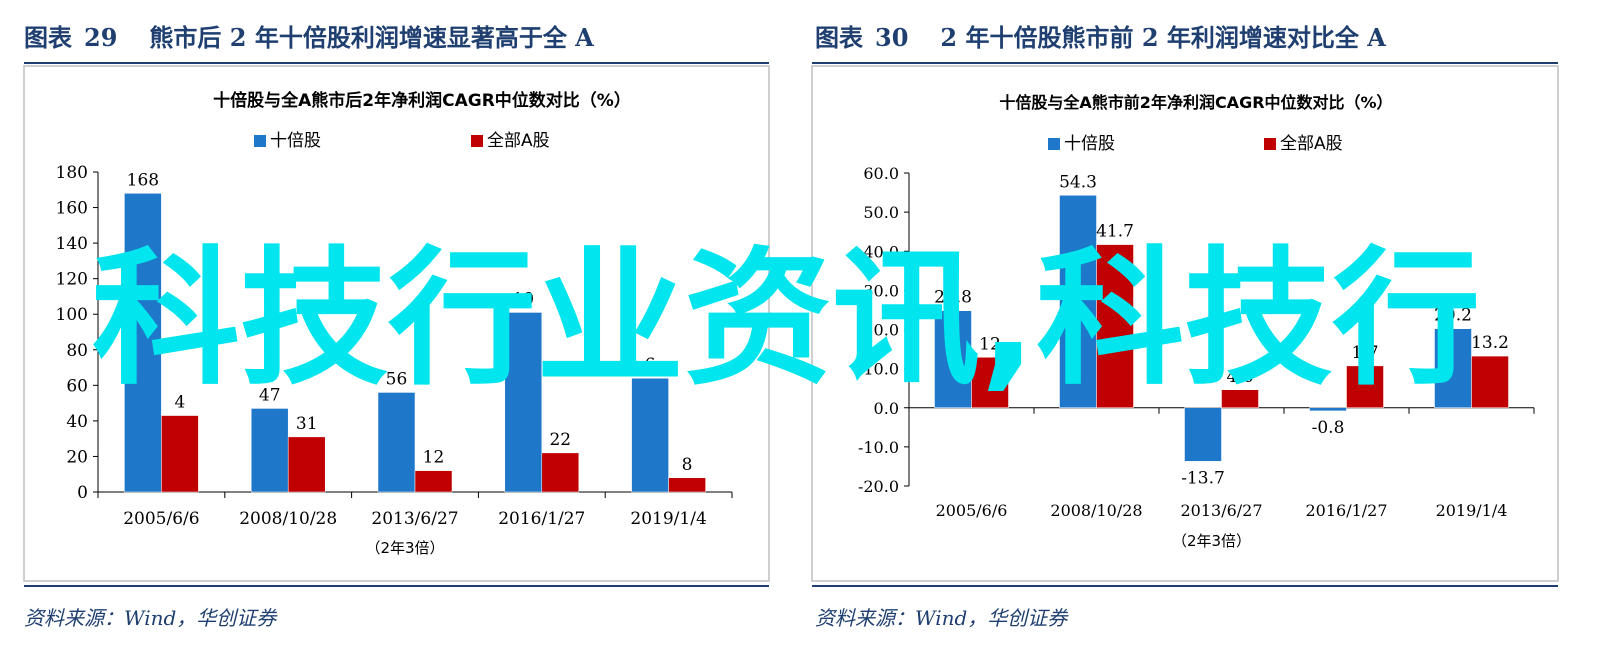  I want to click on y-tick-label: 0, so click(82, 493).